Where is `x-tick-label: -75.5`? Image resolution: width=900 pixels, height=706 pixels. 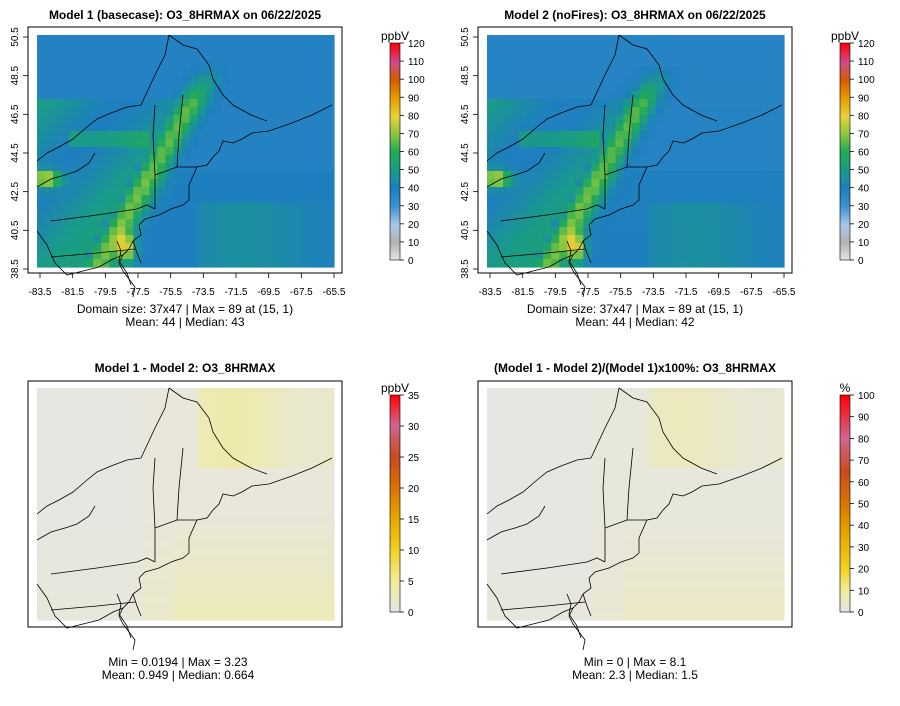
x-tick-label: -75.5 is located at coordinates (620, 292).